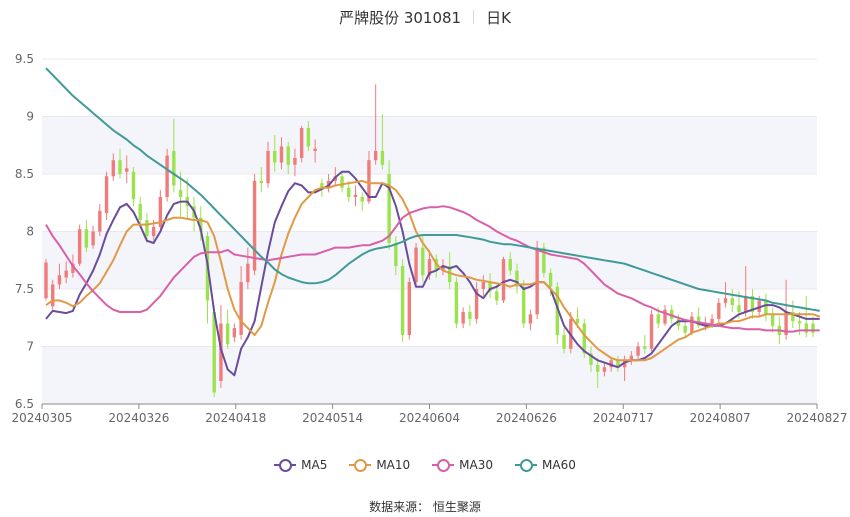  I want to click on legend-item-ma60: MA60, so click(545, 465).